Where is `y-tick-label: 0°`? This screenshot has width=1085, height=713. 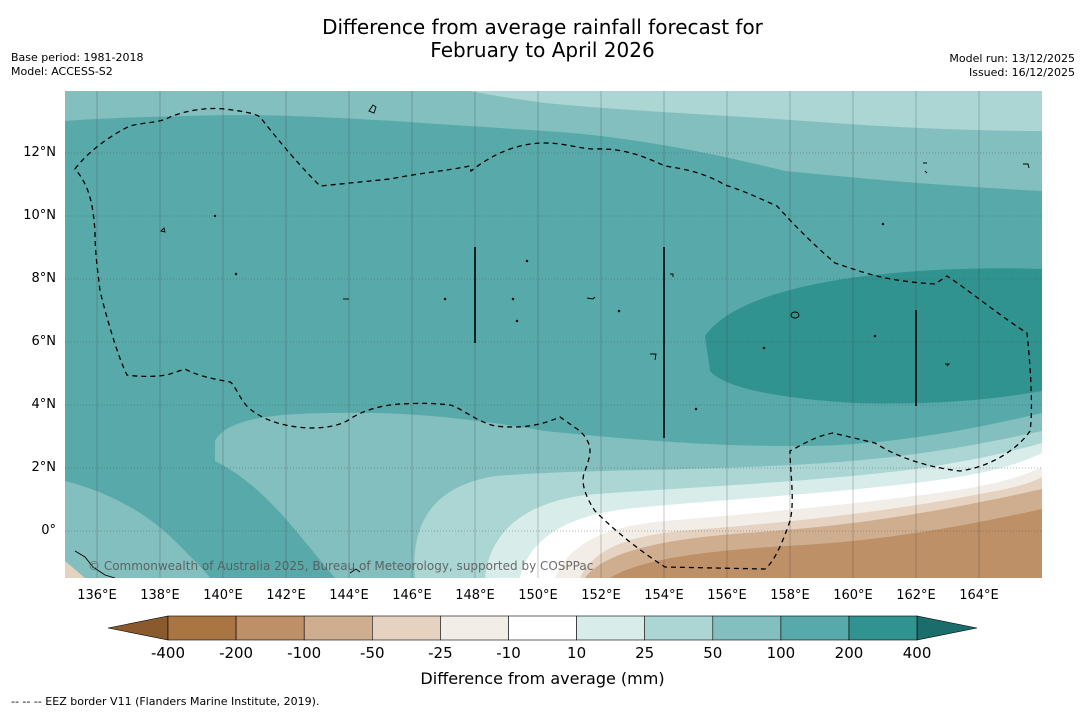 y-tick-label: 0° is located at coordinates (48, 530).